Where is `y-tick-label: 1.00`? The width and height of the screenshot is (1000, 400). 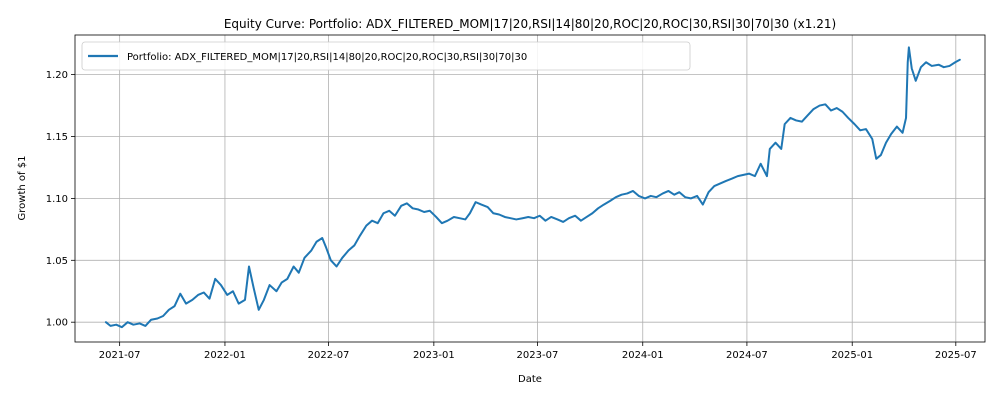
y-tick-label: 1.00 is located at coordinates (57, 323).